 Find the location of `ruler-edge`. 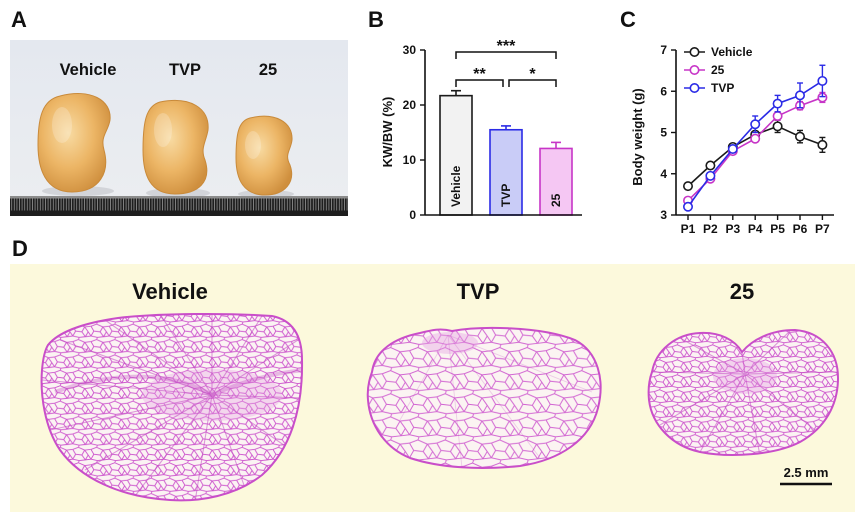

ruler-edge is located at coordinates (179, 197).